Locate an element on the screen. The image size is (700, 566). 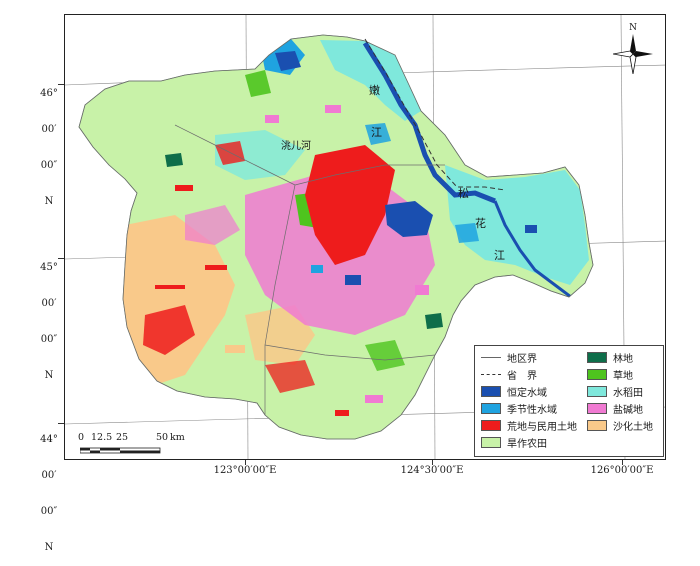
seasonal-water-east is located at coordinates (467, 233).